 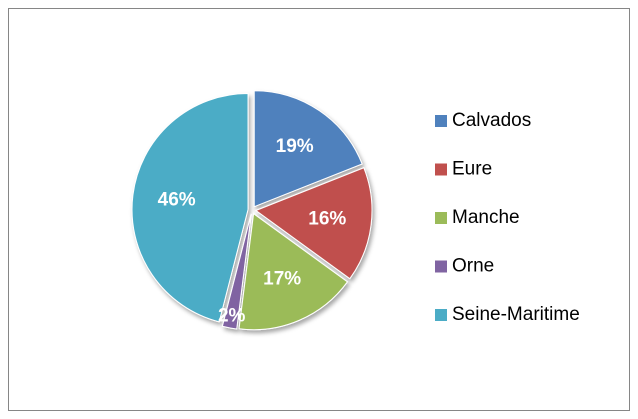 I want to click on data-label: 46%, so click(x=177, y=200).